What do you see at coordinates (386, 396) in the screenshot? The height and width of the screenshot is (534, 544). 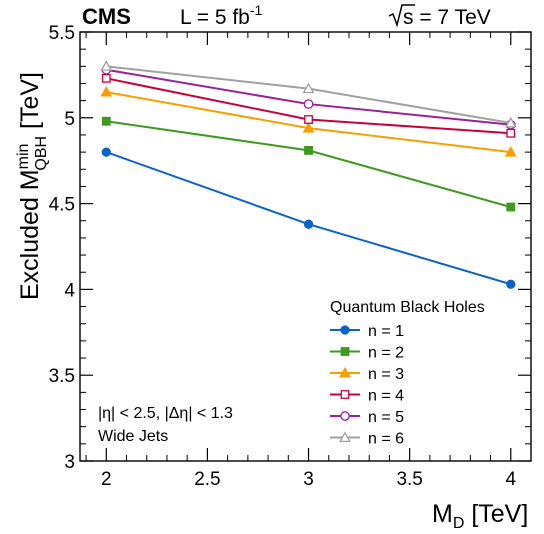 I see `legend-label: n = 4` at bounding box center [386, 396].